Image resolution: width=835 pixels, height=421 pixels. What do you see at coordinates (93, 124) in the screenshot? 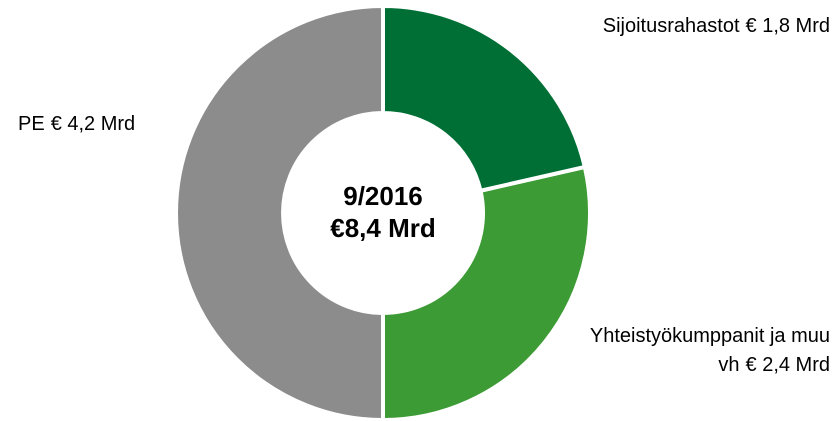
I see `value-label: € 4,2 Mrd` at bounding box center [93, 124].